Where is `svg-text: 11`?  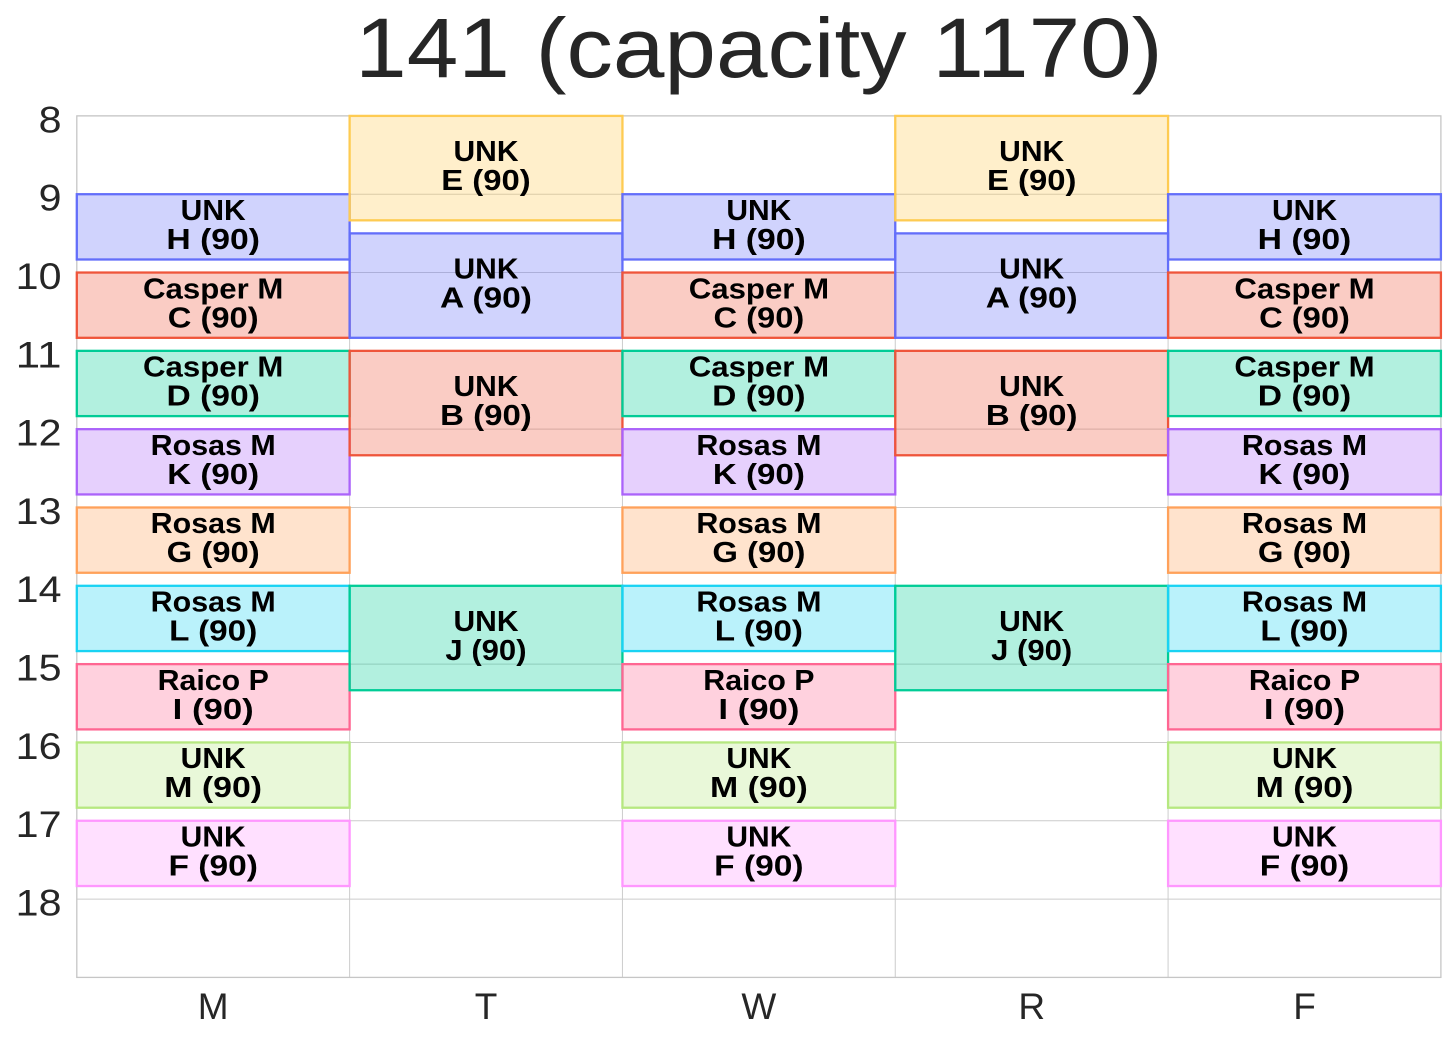
svg-text: 11 is located at coordinates (39, 354).